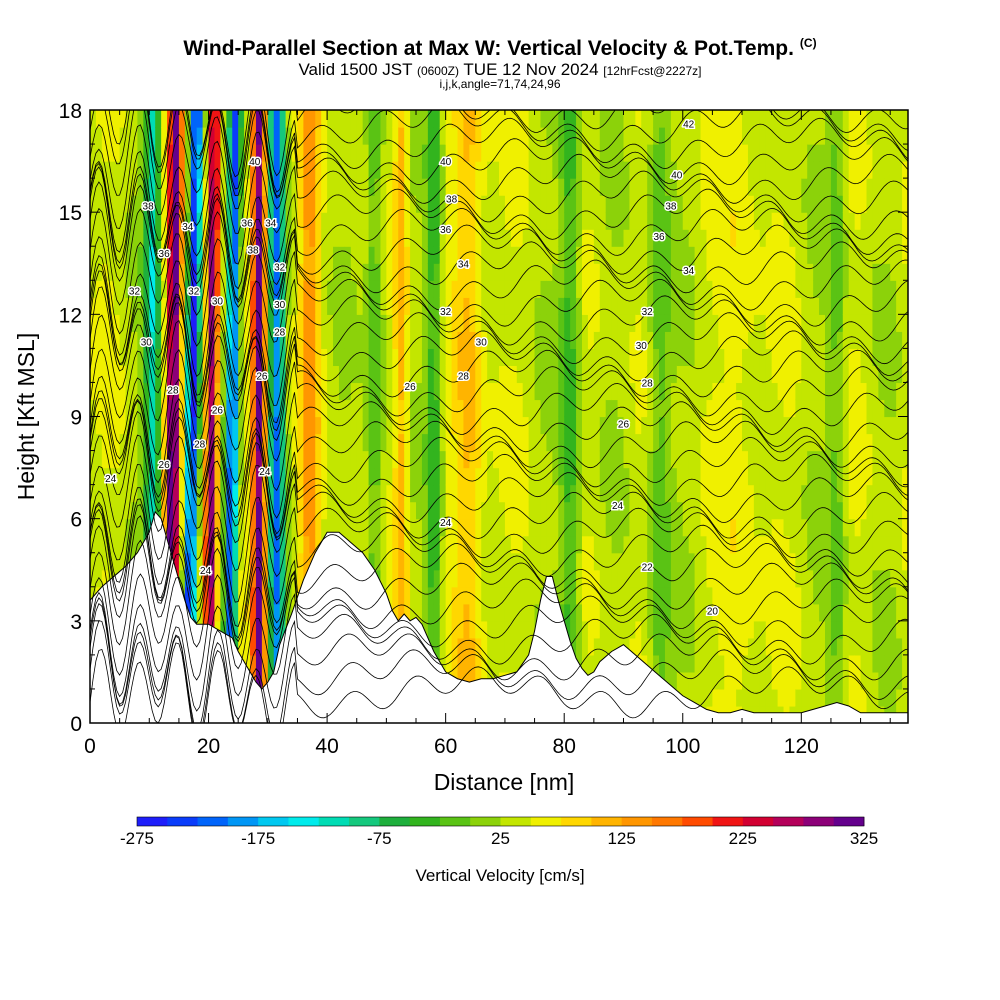 The image size is (1000, 1000). Describe the element at coordinates (564, 746) in the screenshot. I see `x-tick-label: 80` at that location.